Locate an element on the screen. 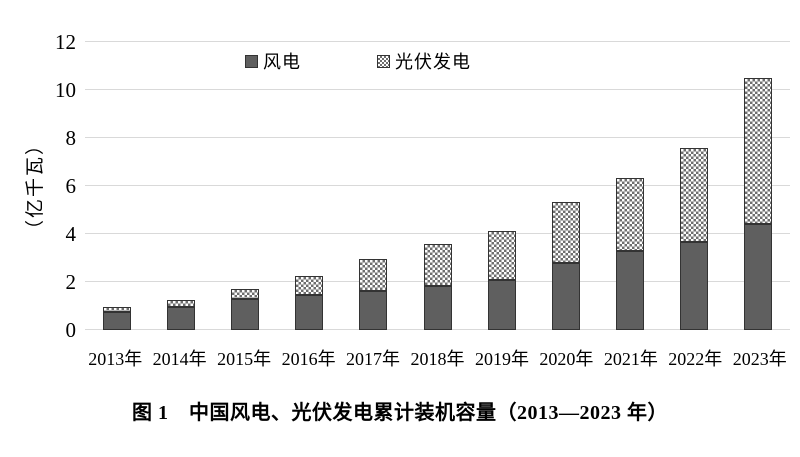 The width and height of the screenshot is (800, 457). stacked-bar-2021 is located at coordinates (629, 186).